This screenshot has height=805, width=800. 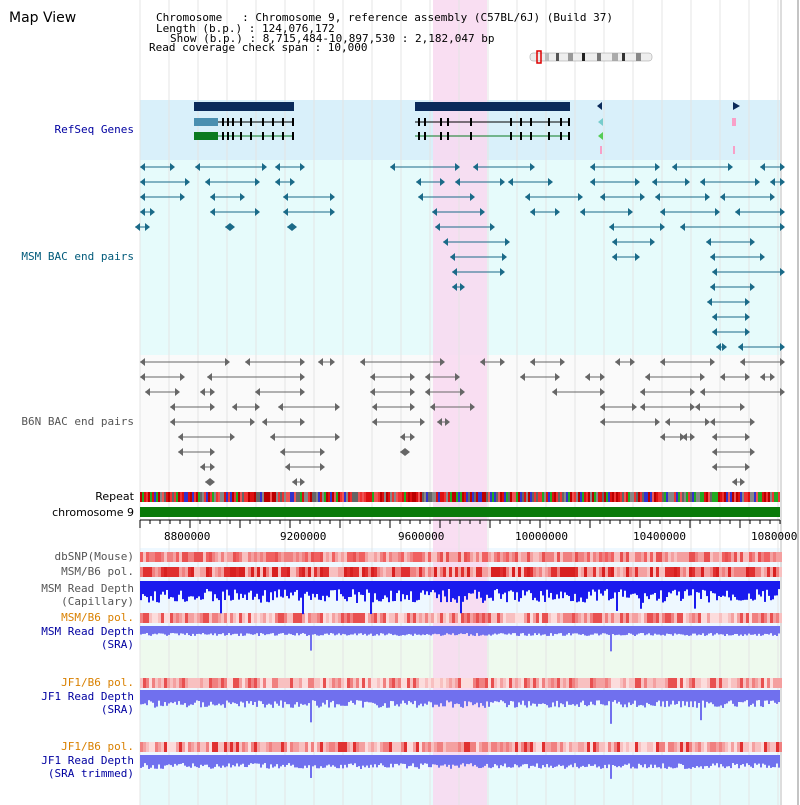 What do you see at coordinates (77, 421) in the screenshot?
I see `track-label-b6n-bac: B6N BAC end pairs` at bounding box center [77, 421].